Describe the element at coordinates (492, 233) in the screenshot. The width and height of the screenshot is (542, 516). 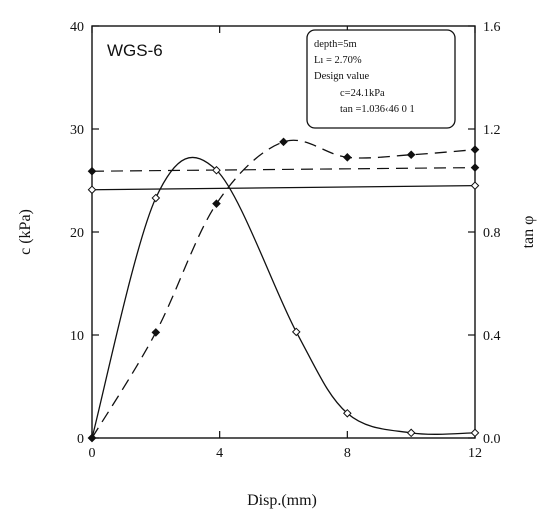
I see `y2-tick-label: 0.8` at that location.